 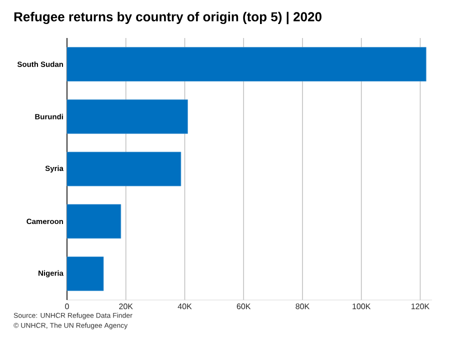 What do you see at coordinates (361, 307) in the screenshot?
I see `x-tick-label: 100K` at bounding box center [361, 307].